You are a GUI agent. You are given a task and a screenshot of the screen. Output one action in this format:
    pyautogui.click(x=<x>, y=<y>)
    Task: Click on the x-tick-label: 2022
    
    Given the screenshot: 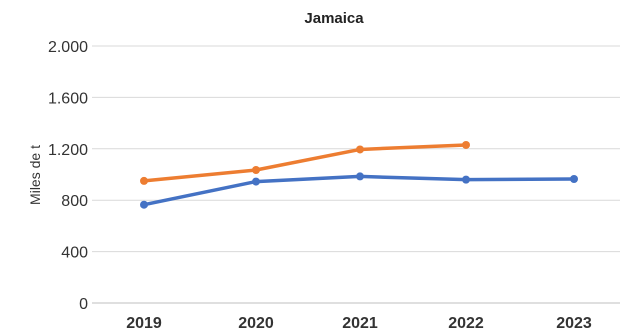 What is the action you would take?
    pyautogui.click(x=466, y=323)
    